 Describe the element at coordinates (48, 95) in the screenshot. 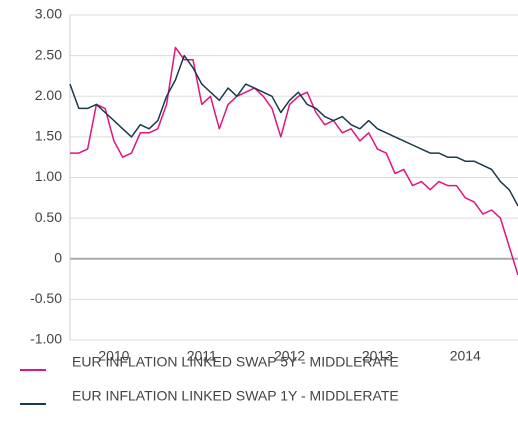

I see `y-tick-label: 2.00` at that location.